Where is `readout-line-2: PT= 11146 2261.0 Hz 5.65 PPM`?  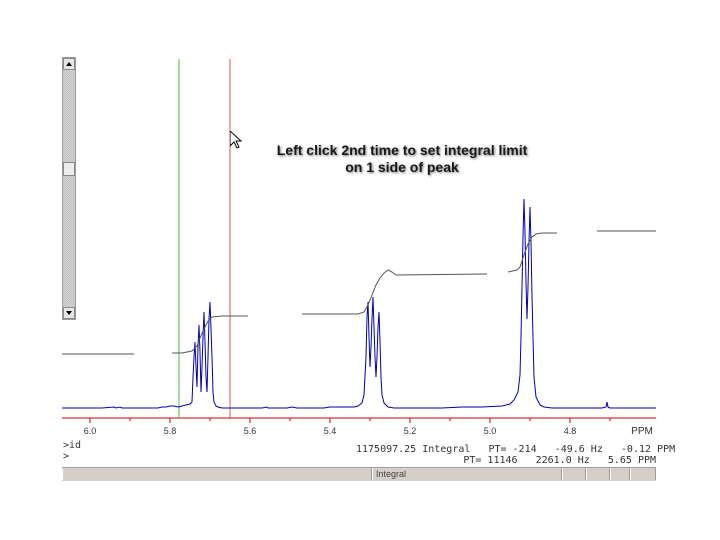 readout-line-2: PT= 11146 2261.0 Hz 5.65 PPM is located at coordinates (559, 460).